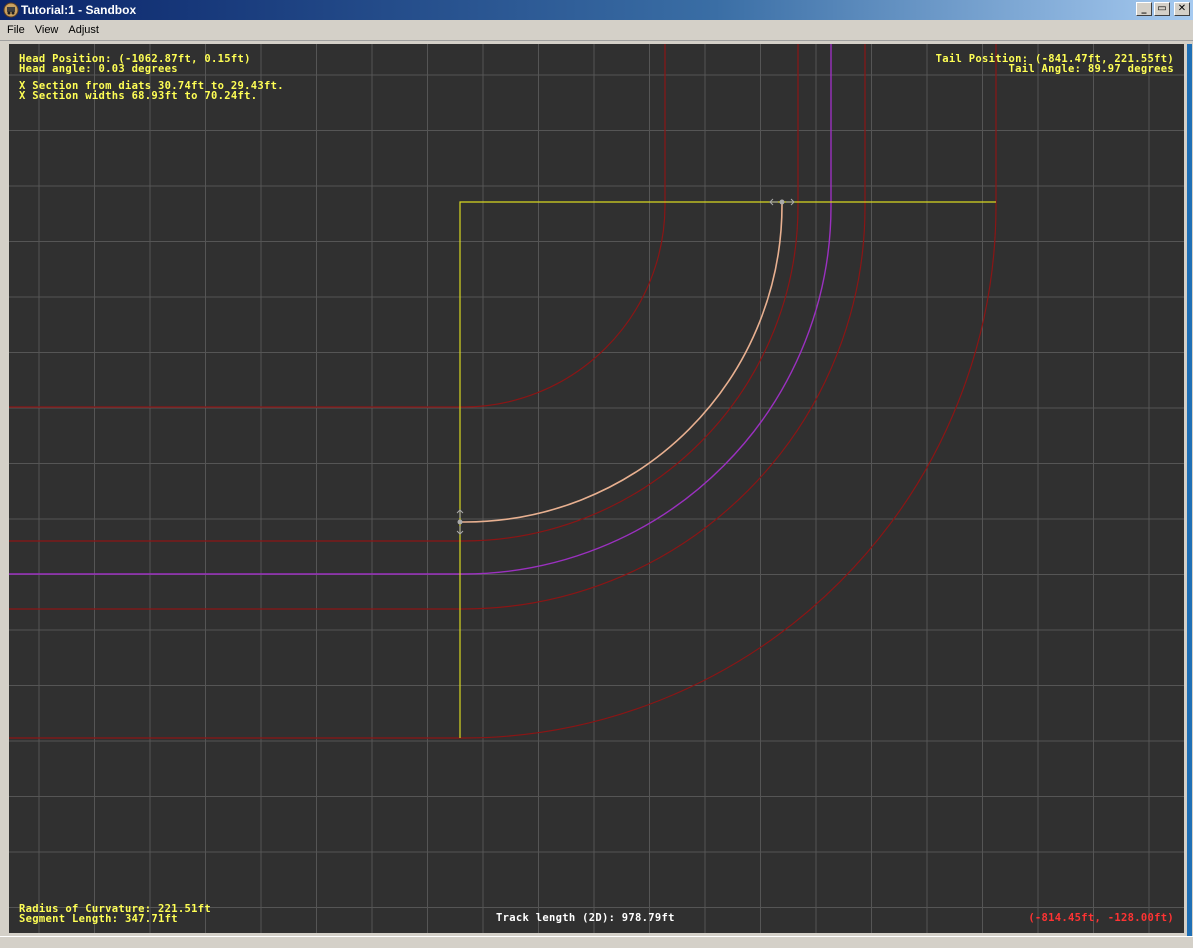 Image resolution: width=1193 pixels, height=948 pixels. Describe the element at coordinates (1182, 9) in the screenshot. I see `close-button: ✕` at that location.